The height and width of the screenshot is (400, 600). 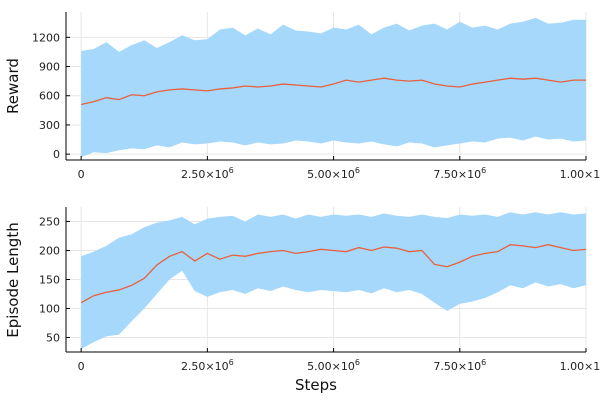 What do you see at coordinates (316, 385) in the screenshot?
I see `x-axis-label: Steps` at bounding box center [316, 385].